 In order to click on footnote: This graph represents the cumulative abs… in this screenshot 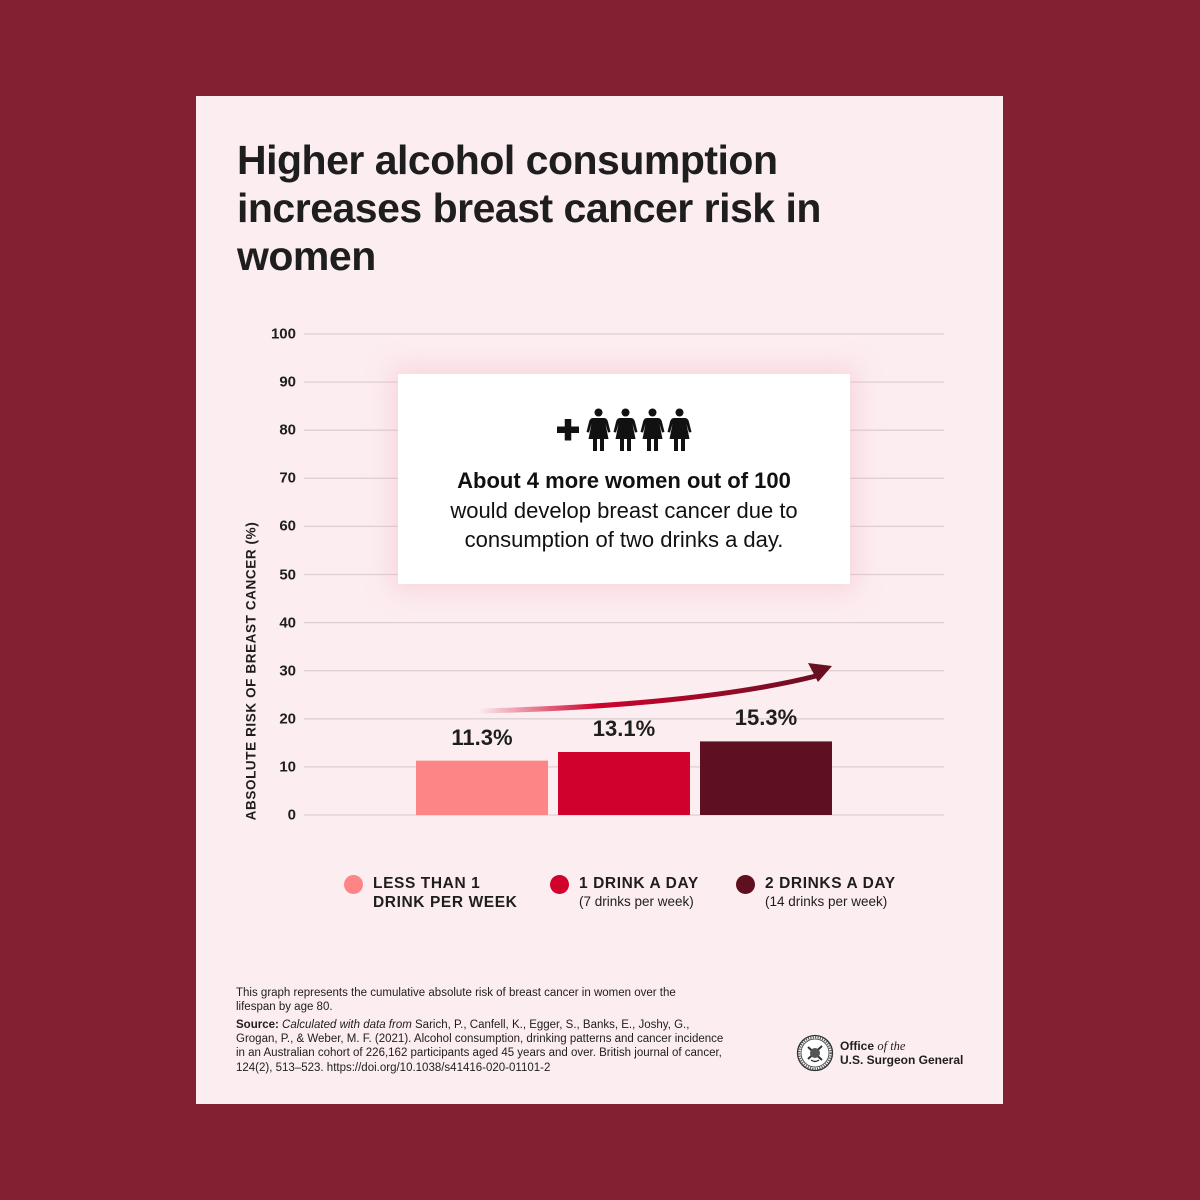, I will do `click(456, 1000)`.